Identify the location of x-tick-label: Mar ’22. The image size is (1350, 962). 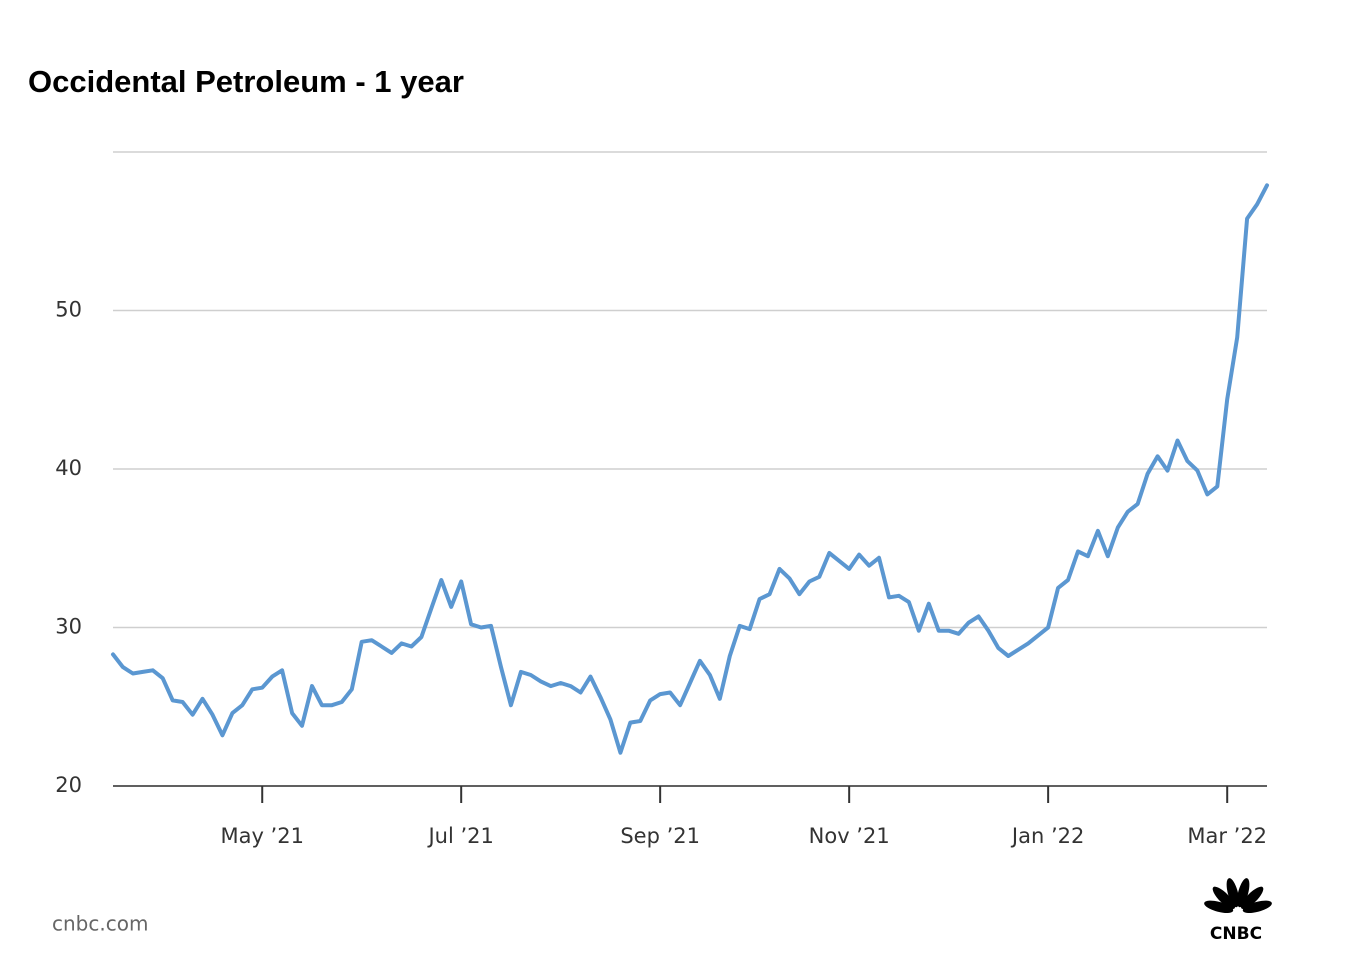
(1227, 836).